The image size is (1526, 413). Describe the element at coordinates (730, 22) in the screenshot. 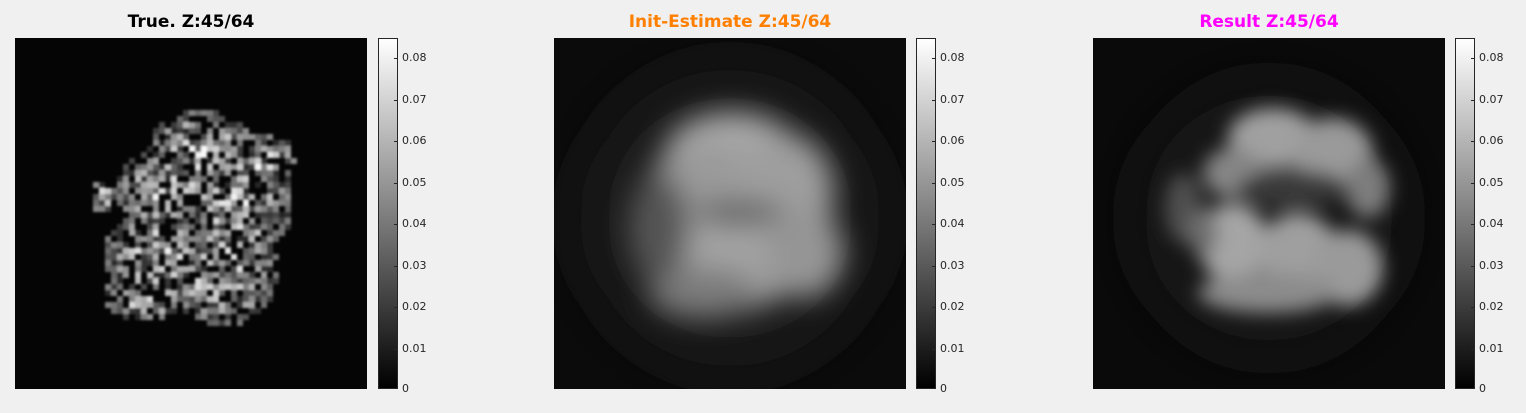

I see `panel-title-init-estimate: Init-Estimate Z:45/64` at that location.